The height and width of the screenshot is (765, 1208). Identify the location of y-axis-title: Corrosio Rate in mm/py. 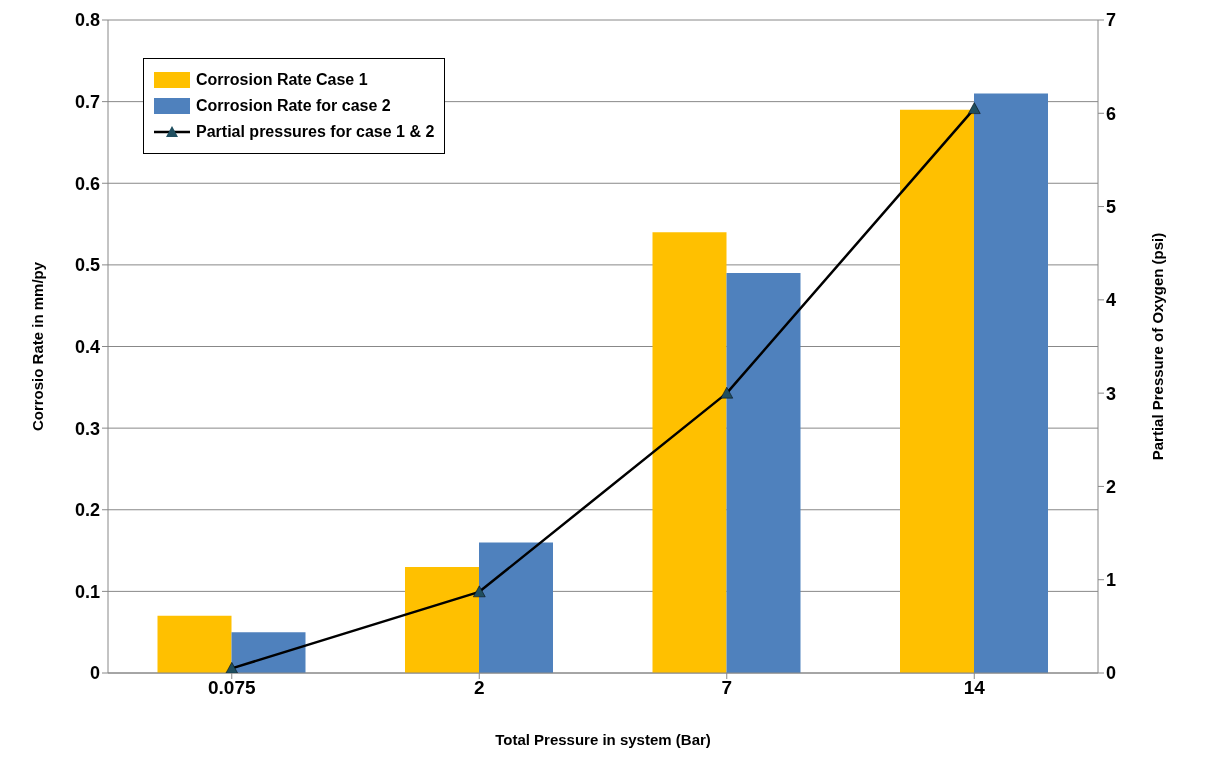
(38, 346).